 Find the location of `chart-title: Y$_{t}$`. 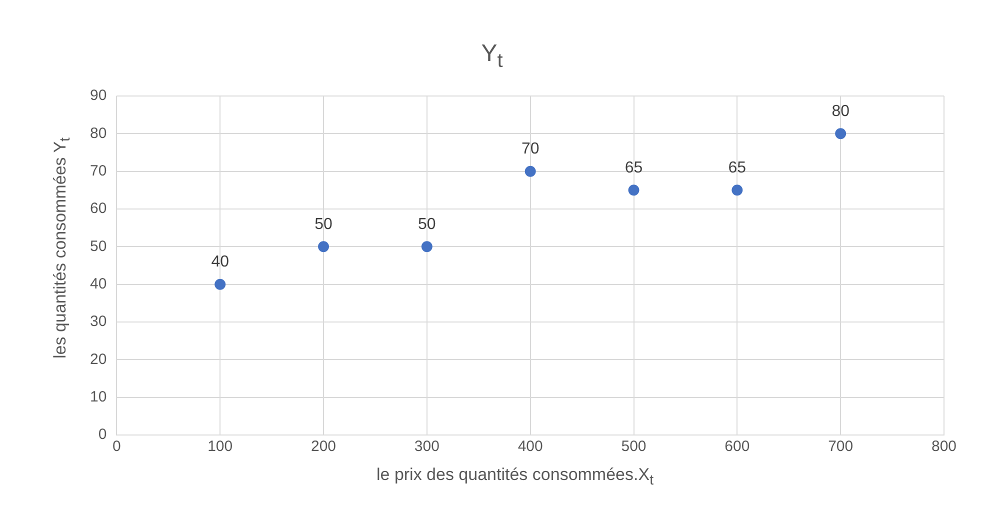

chart-title: Y$_{t}$ is located at coordinates (492, 56).